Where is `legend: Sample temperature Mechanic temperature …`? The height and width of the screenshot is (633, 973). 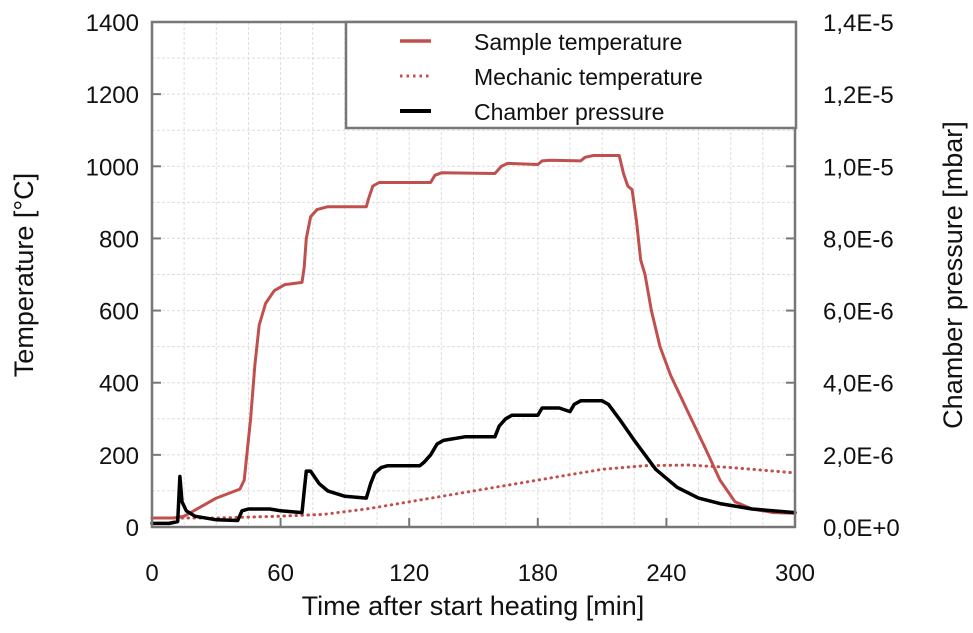
legend: Sample temperature Mechanic temperature … is located at coordinates (571, 75).